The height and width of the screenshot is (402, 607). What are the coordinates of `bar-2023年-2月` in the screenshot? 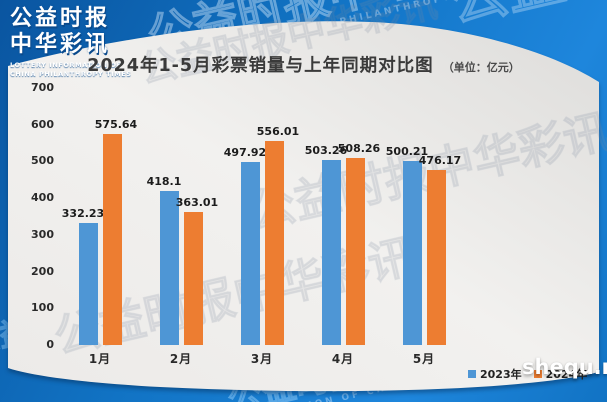 It's located at (169, 268).